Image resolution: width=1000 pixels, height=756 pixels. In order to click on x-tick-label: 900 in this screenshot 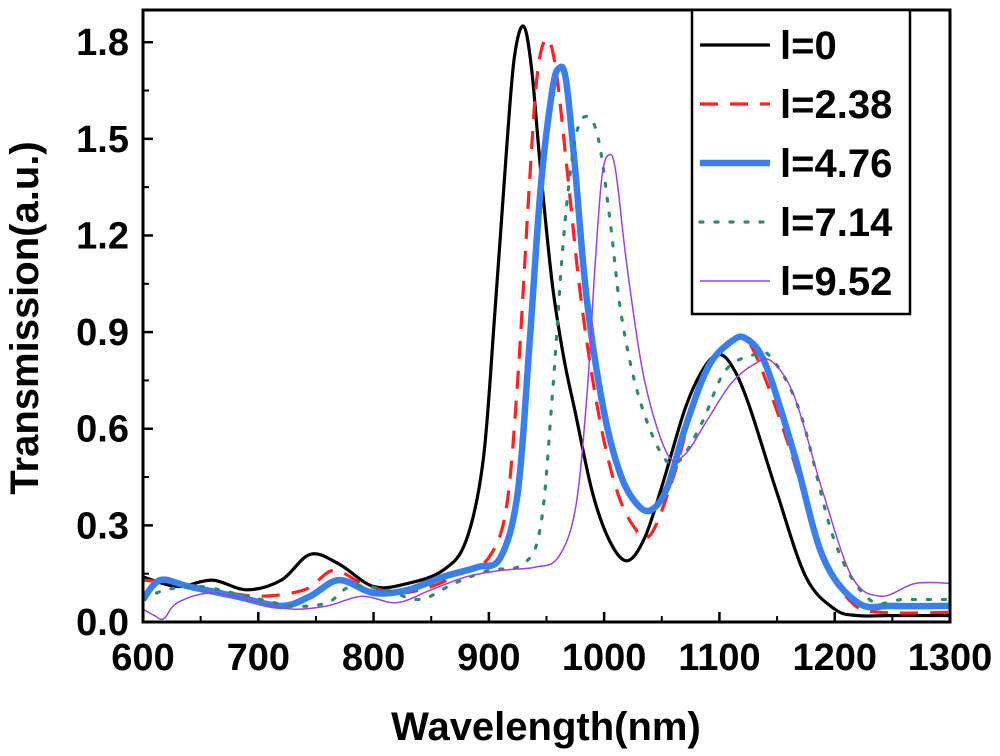, I will do `click(488, 658)`.